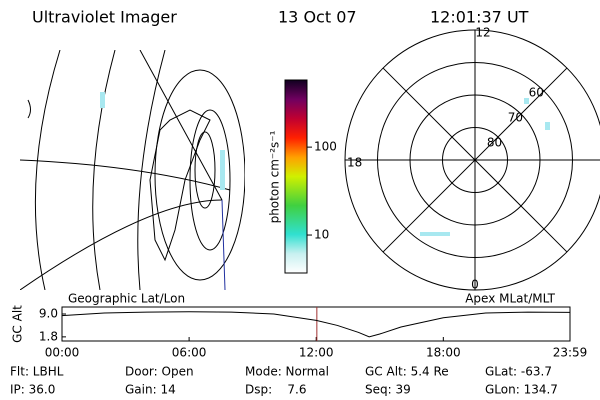 This screenshot has width=600, height=400. What do you see at coordinates (354, 163) in the screenshot?
I see `mlt-label: 18` at bounding box center [354, 163].